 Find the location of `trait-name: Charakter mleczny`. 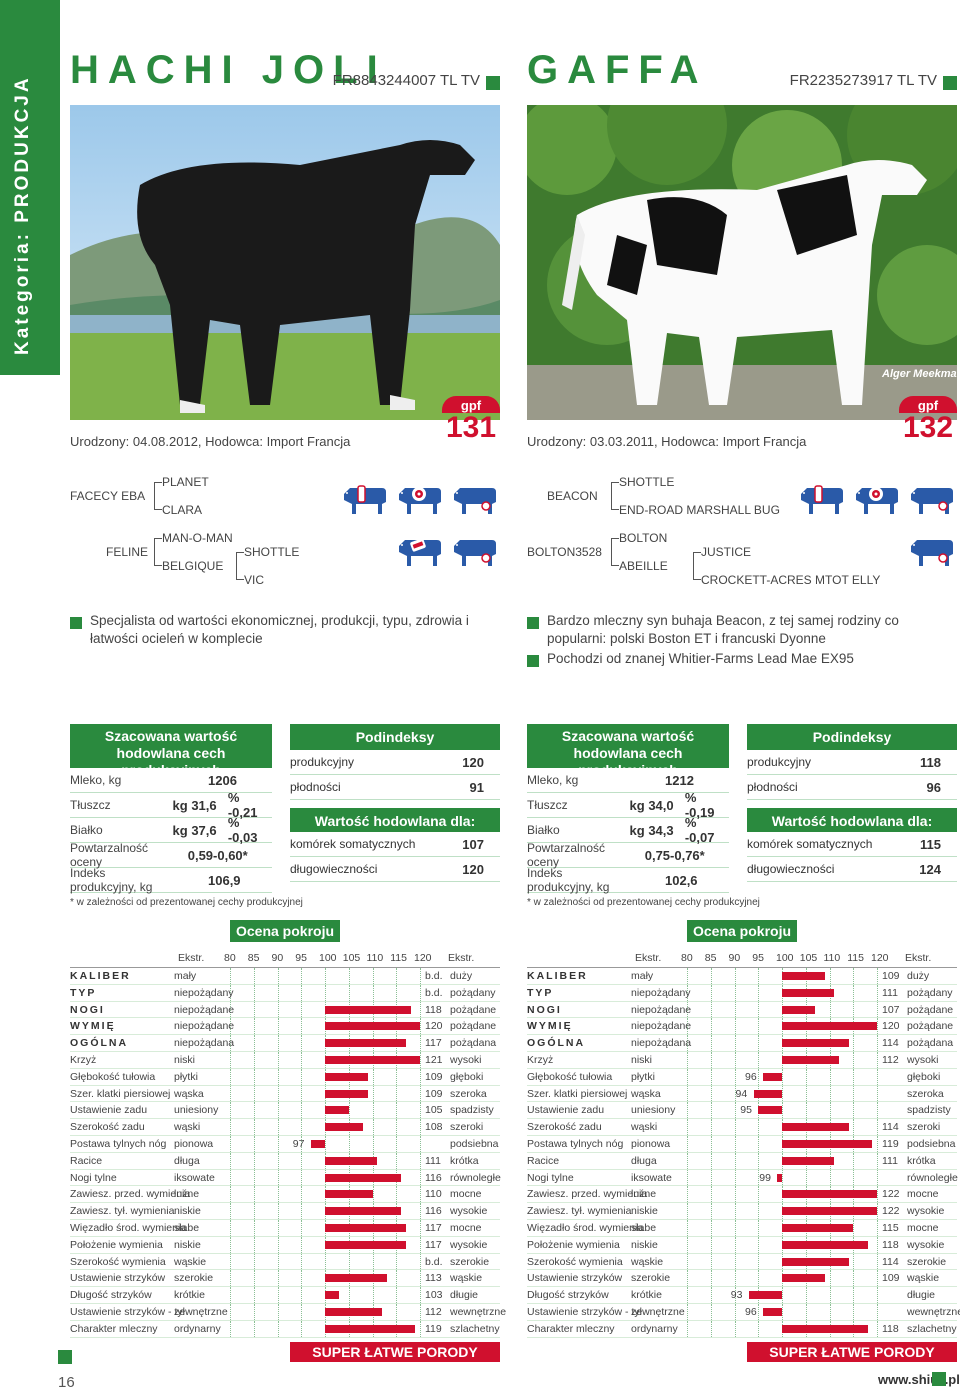

trait-name: Charakter mleczny is located at coordinates (571, 1328).